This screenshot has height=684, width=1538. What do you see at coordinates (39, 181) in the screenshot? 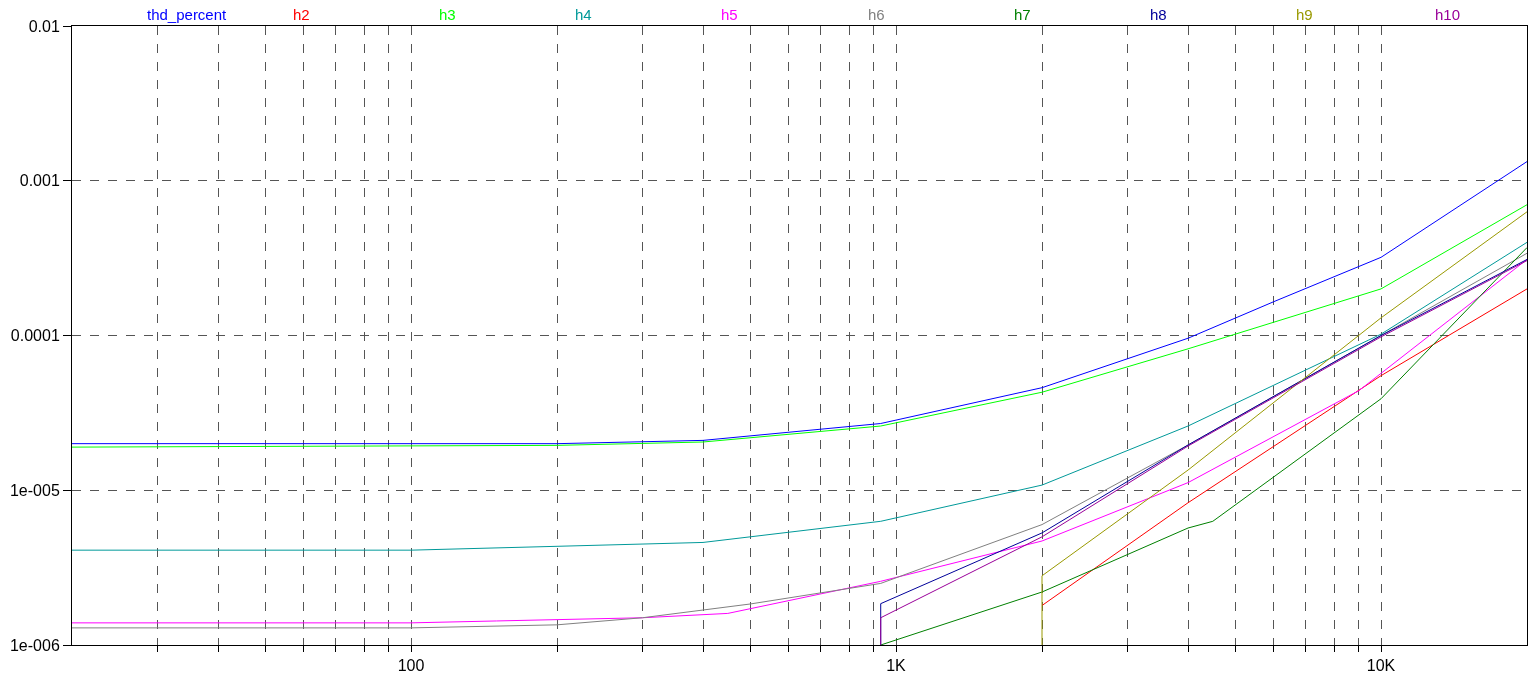
I see `y-tick-label: 0.001` at bounding box center [39, 181].